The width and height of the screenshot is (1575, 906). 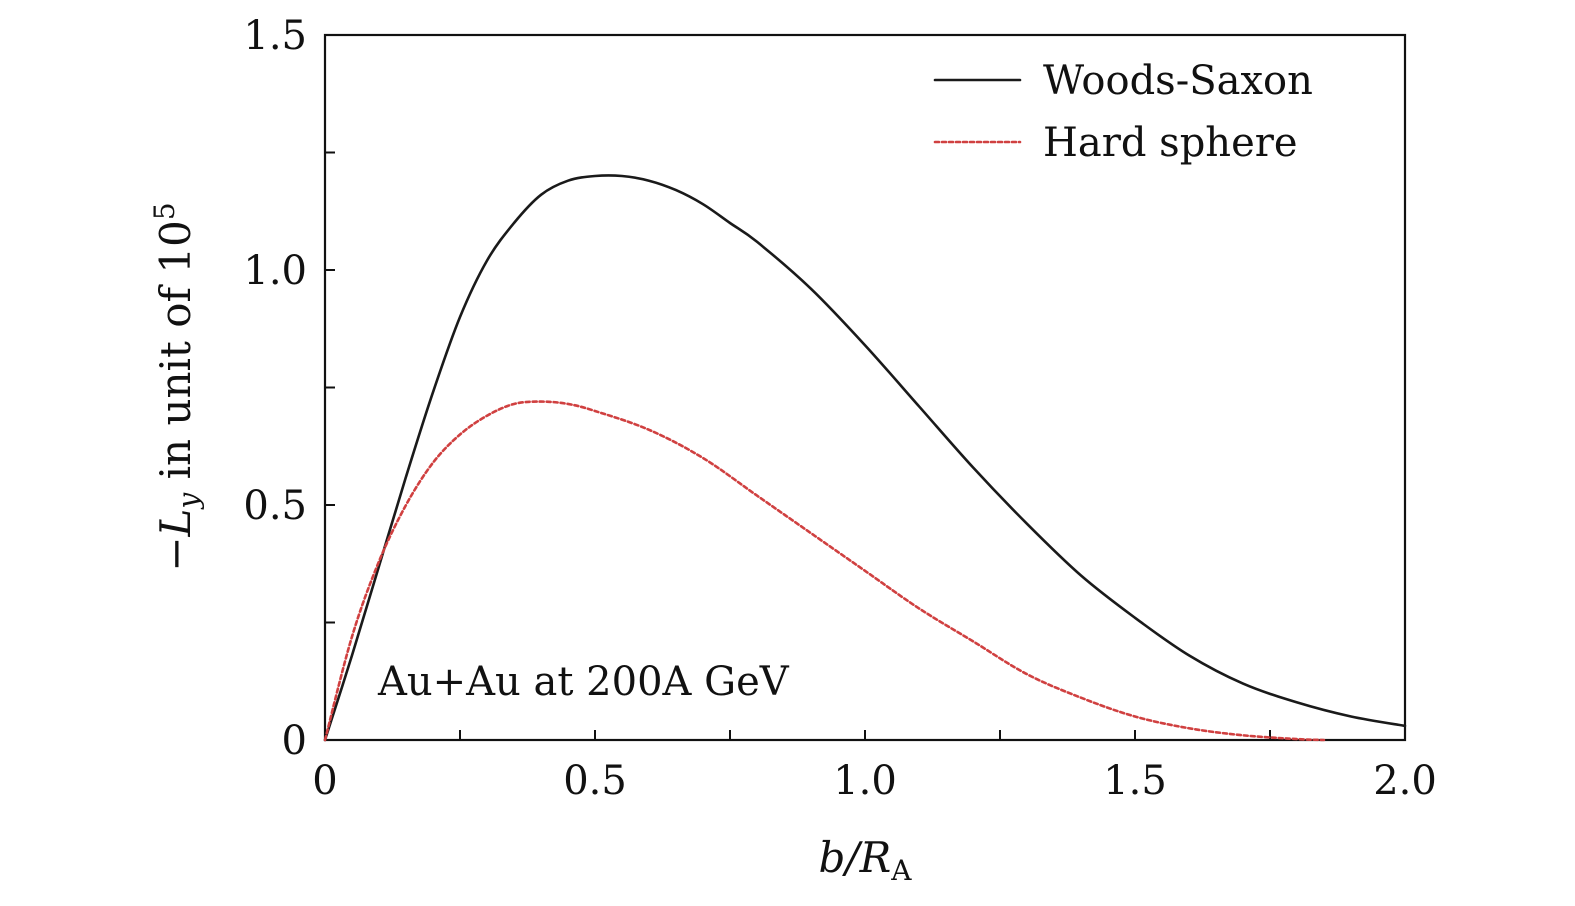 What do you see at coordinates (583, 682) in the screenshot?
I see `annotation-label: Au+Au at 200A GeV` at bounding box center [583, 682].